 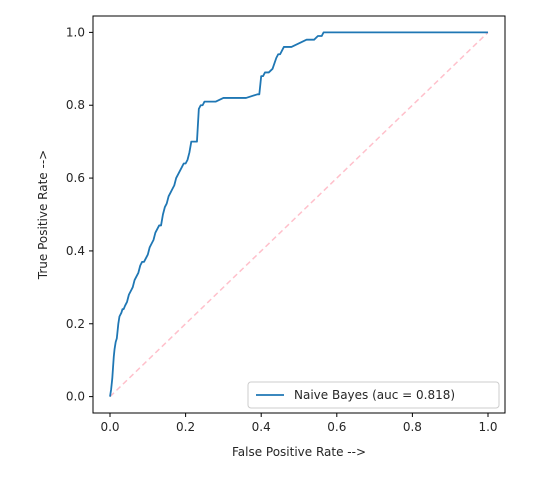 What do you see at coordinates (75, 251) in the screenshot?
I see `y-tick-label: 0.4` at bounding box center [75, 251].